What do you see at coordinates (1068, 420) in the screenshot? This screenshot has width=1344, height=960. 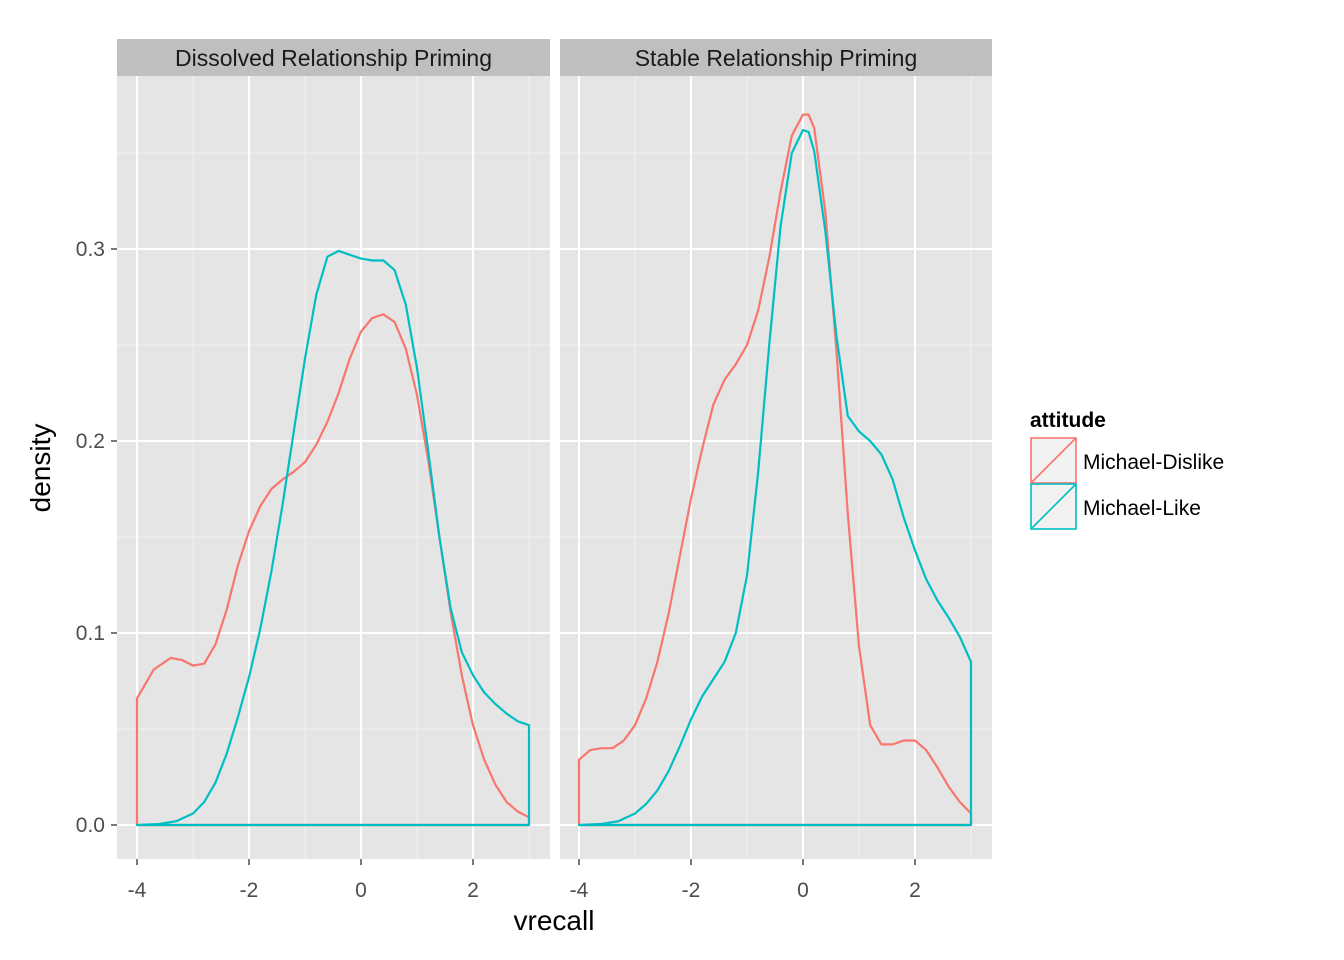 I see `legend-title: attitude` at bounding box center [1068, 420].